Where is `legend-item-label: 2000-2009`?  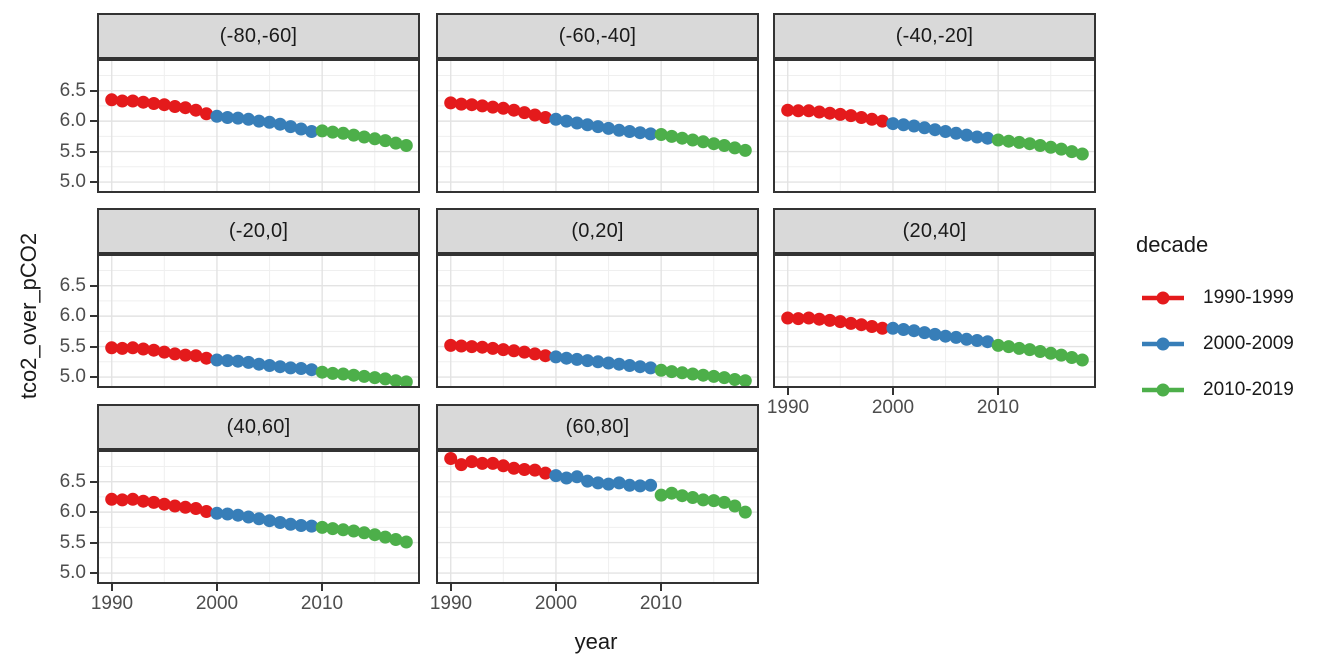 legend-item-label: 2000-2009 is located at coordinates (1248, 343).